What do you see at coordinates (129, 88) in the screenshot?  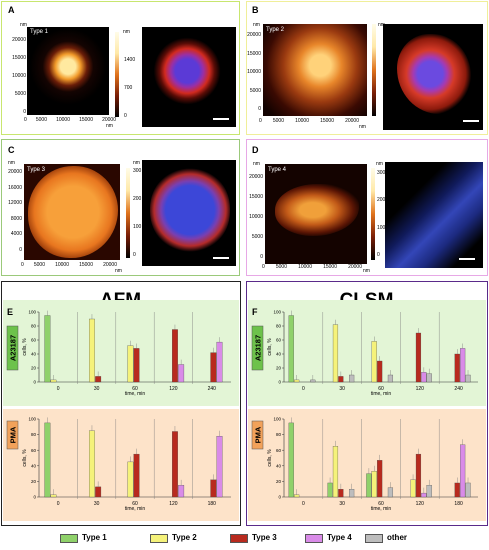 I see `colorbar-ticks: 1400 700 0` at bounding box center [129, 88].